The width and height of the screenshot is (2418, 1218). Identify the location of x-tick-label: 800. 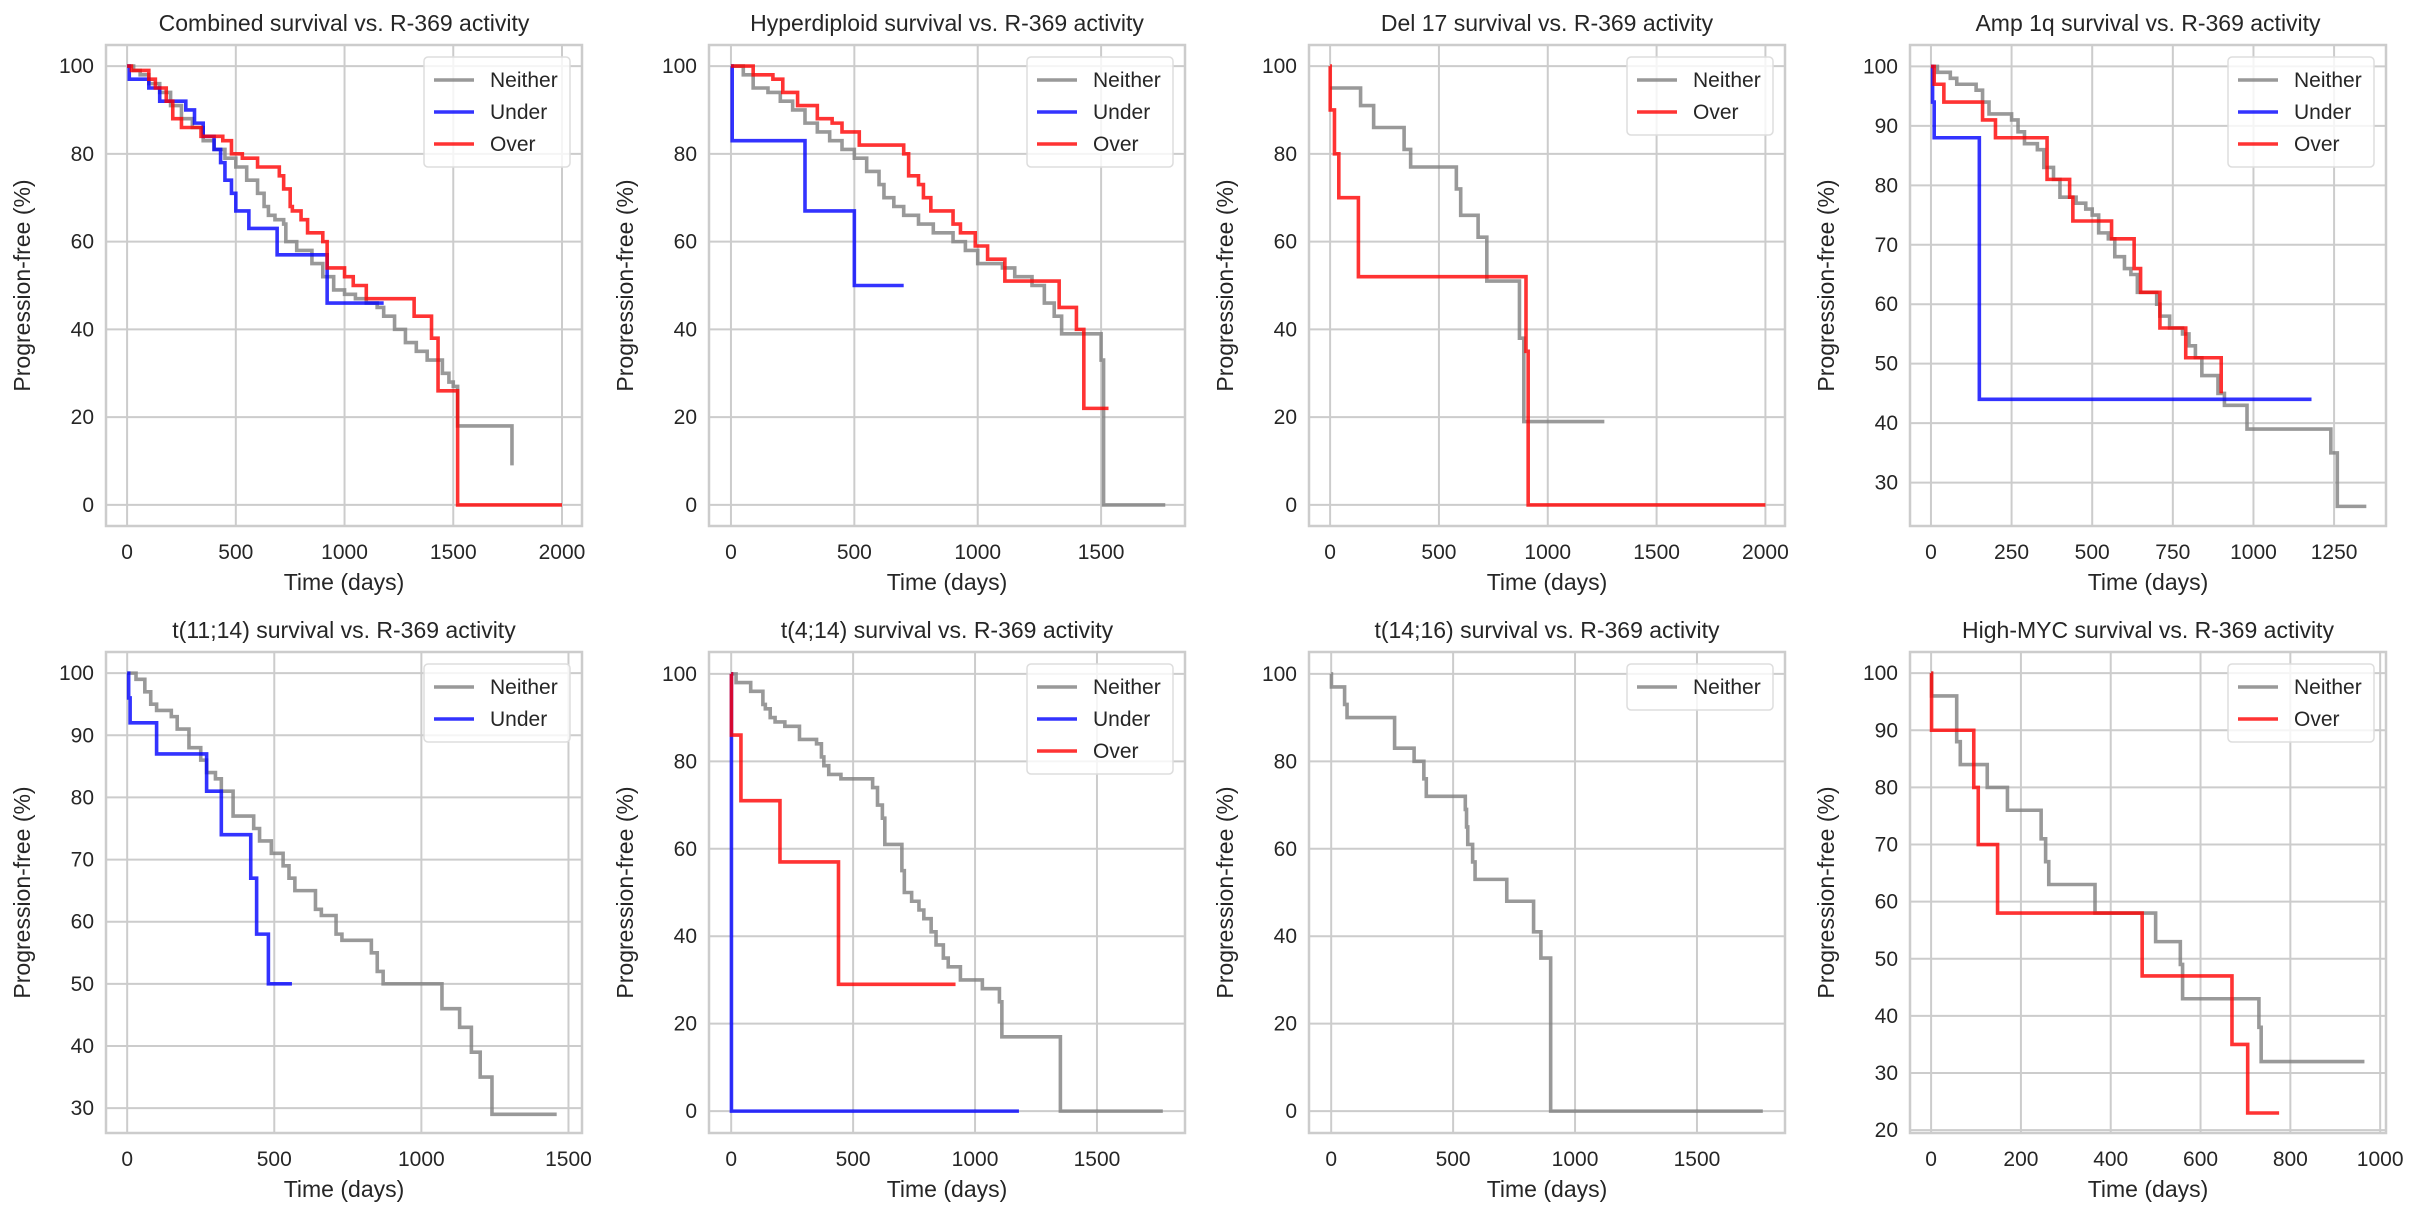
(2290, 1159).